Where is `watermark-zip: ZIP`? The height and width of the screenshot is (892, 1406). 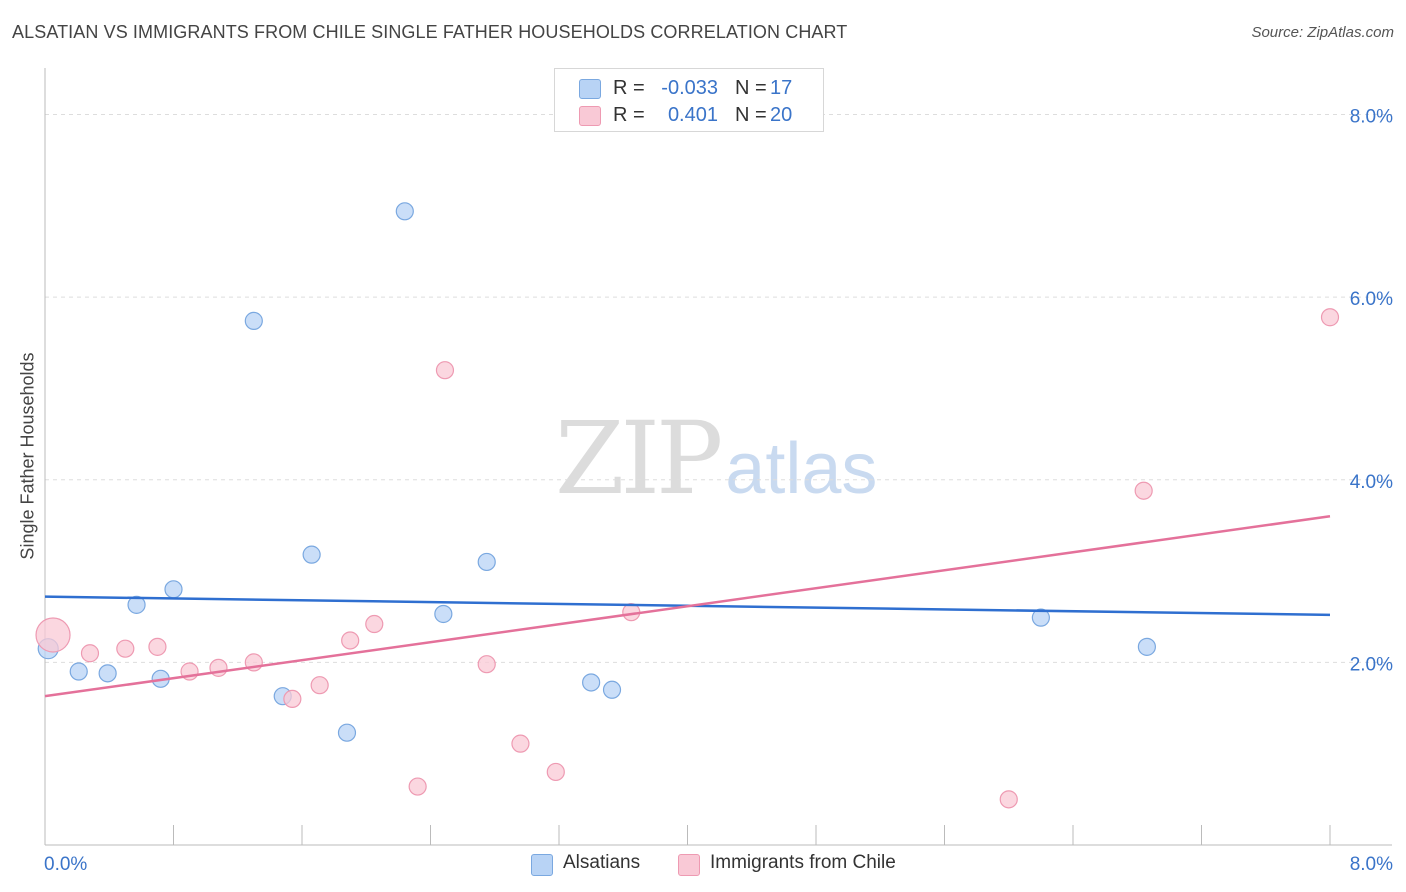 watermark-zip: ZIP is located at coordinates (639, 458).